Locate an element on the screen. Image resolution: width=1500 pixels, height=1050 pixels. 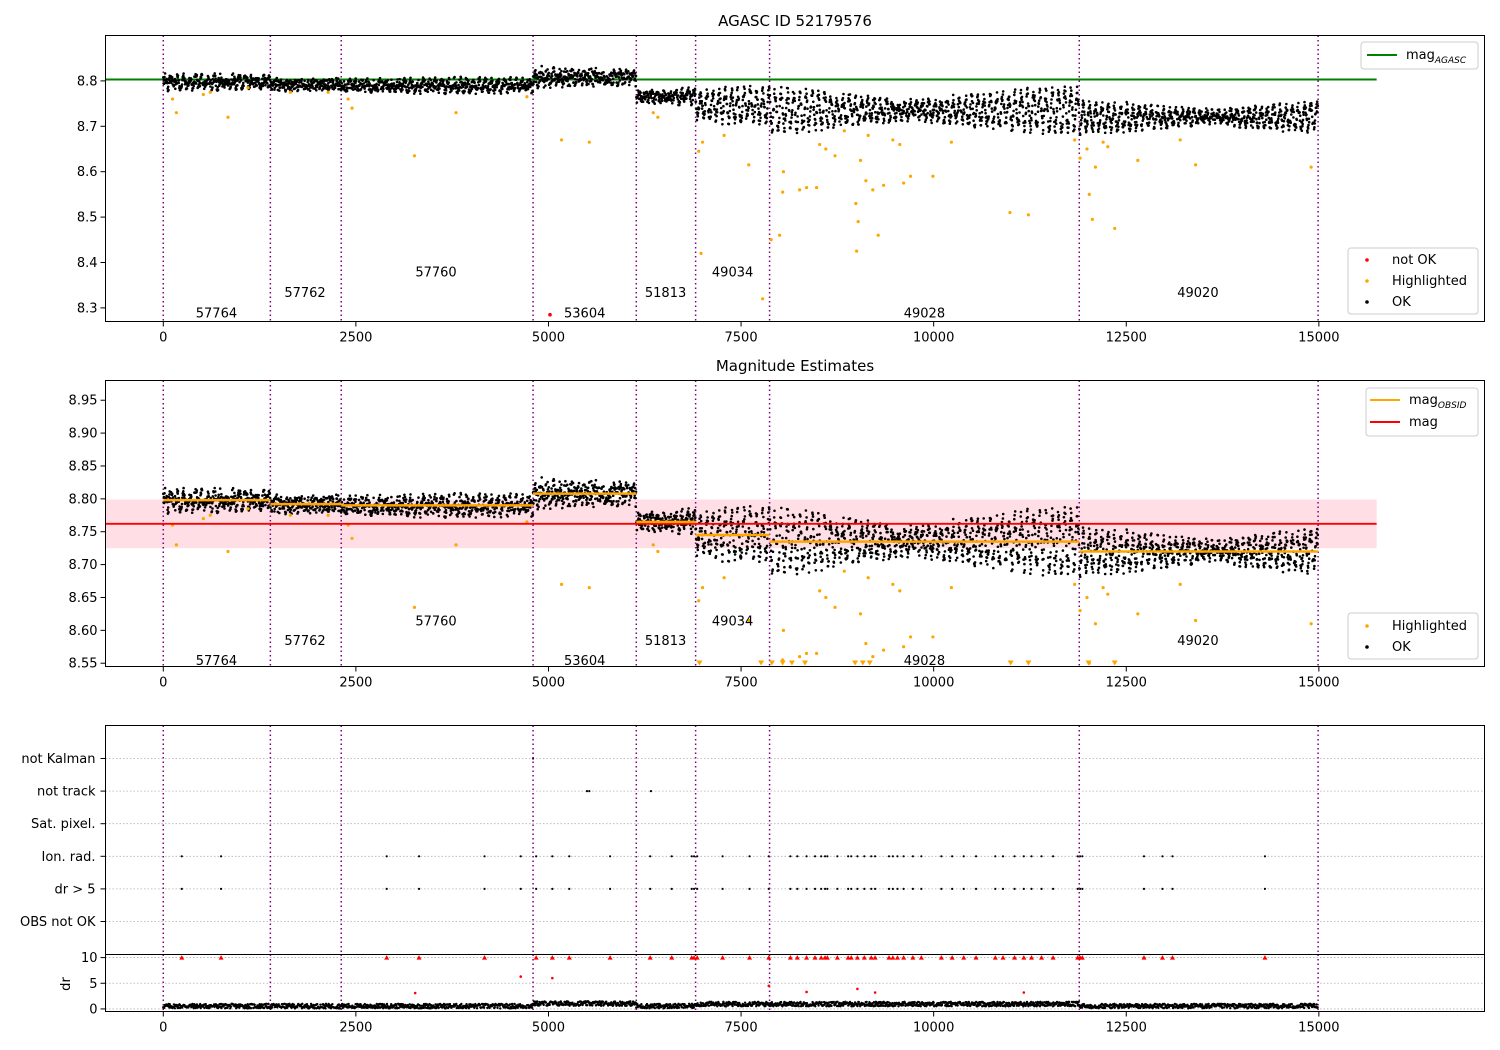
obsid-label: 49034 is located at coordinates (732, 273).